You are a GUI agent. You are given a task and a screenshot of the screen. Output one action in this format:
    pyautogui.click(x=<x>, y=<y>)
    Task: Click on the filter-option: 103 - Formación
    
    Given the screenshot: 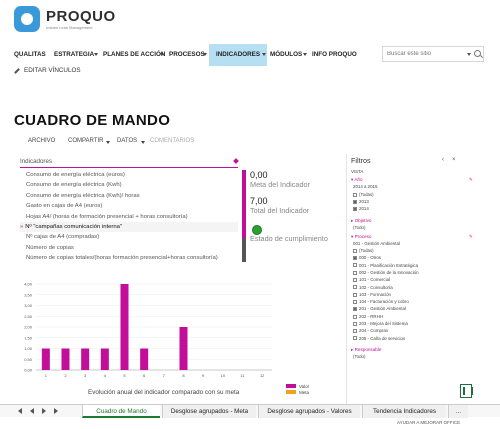 What is the action you would take?
    pyautogui.click(x=372, y=294)
    